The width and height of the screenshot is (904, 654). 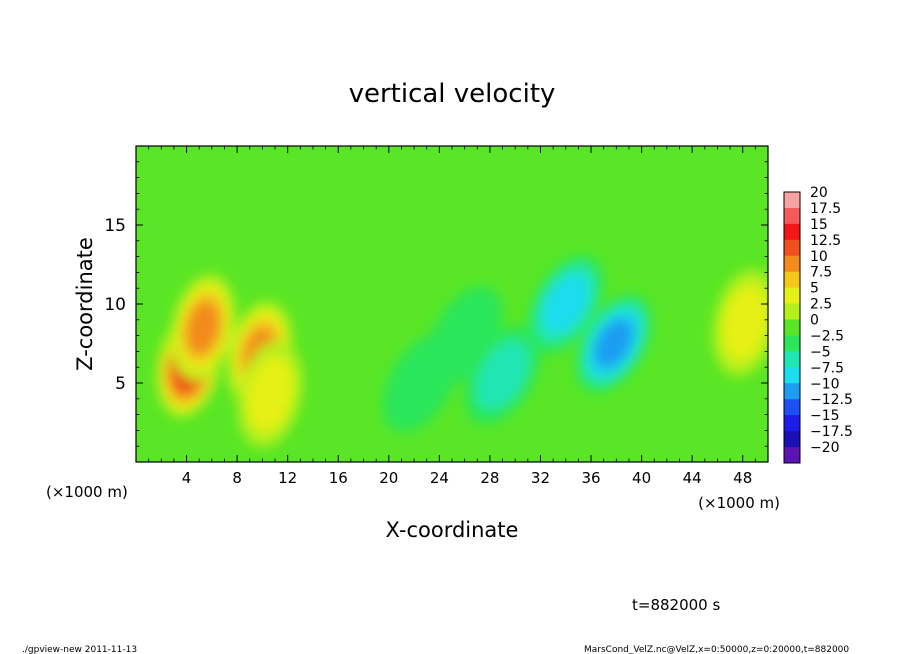 What do you see at coordinates (821, 305) in the screenshot?
I see `colorbar-label: 2.5` at bounding box center [821, 305].